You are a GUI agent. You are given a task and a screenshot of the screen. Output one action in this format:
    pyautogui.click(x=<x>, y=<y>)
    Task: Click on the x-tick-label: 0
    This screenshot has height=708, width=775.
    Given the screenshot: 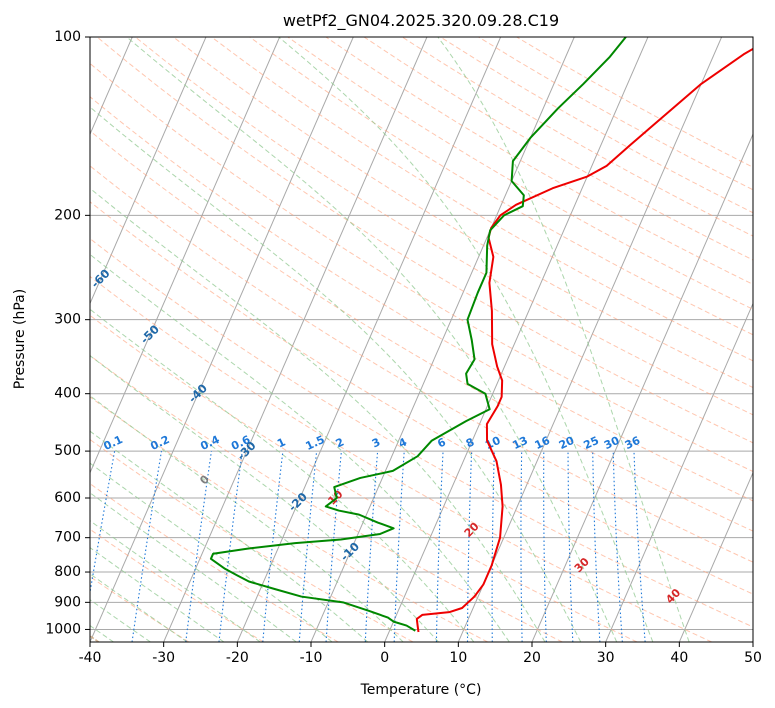 What is the action you would take?
    pyautogui.click(x=384, y=658)
    